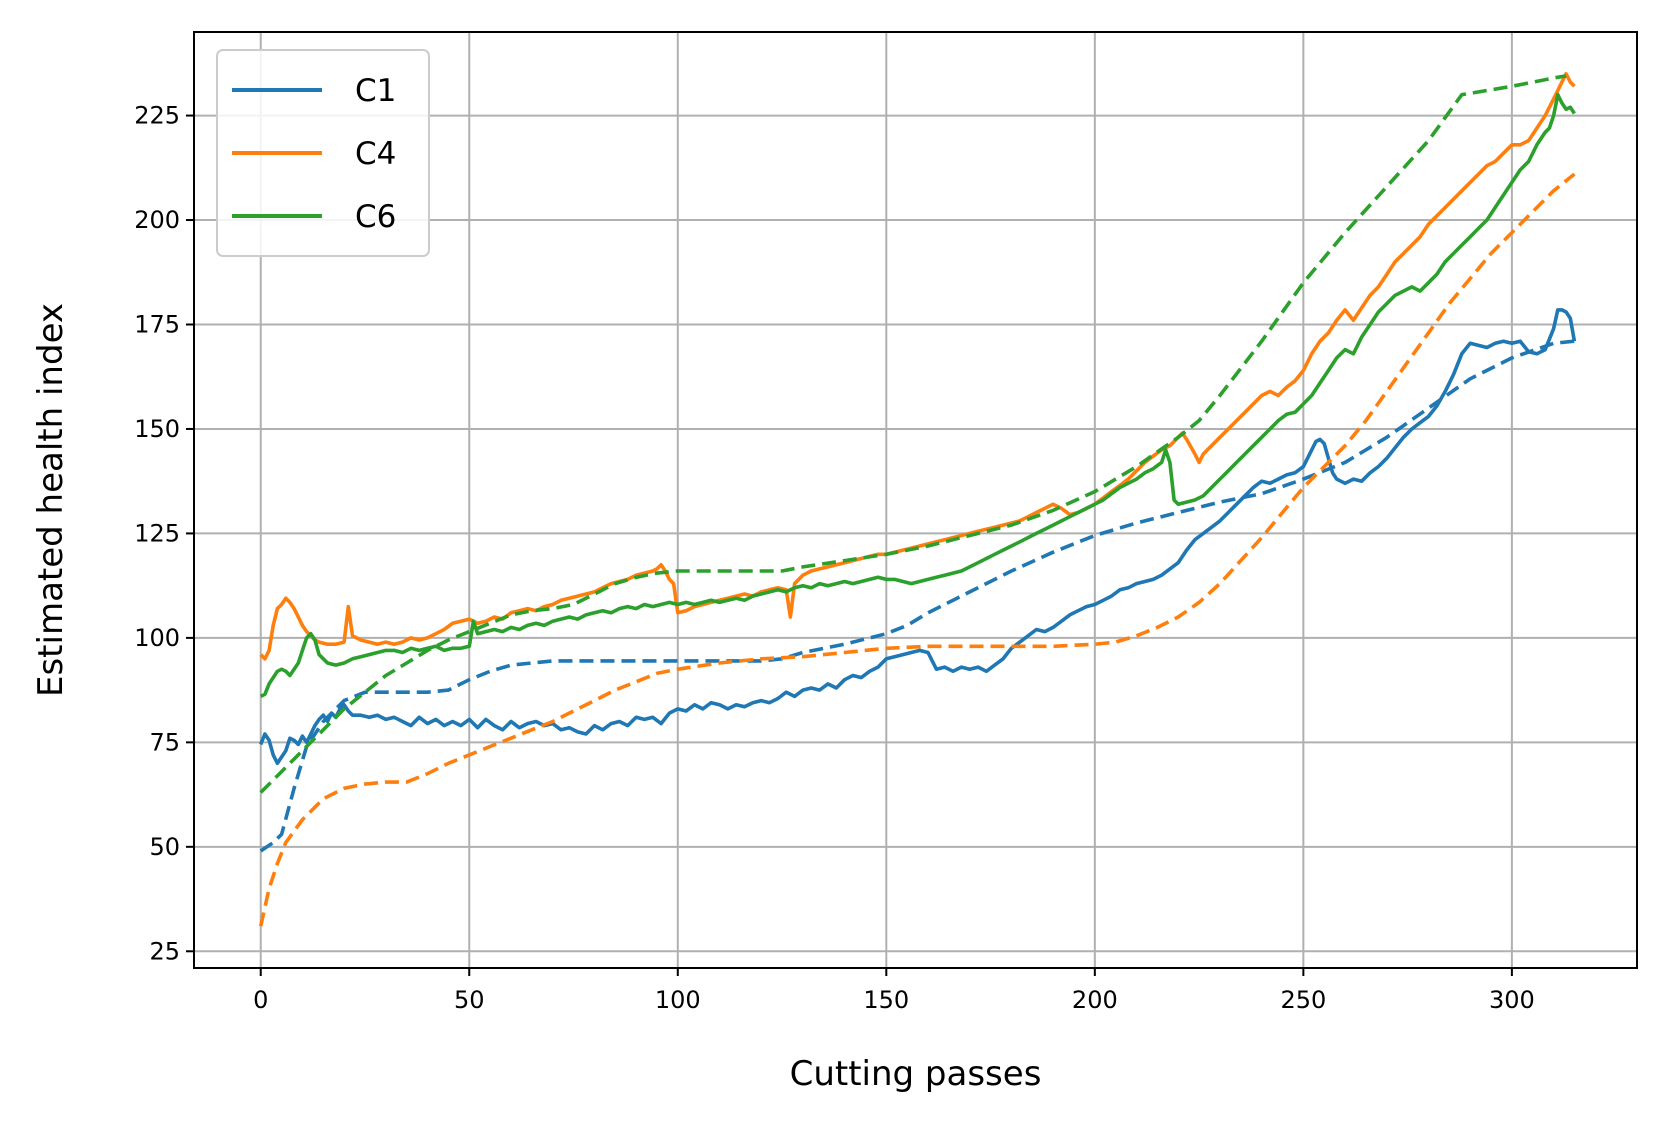 The image size is (1661, 1125). I want to click on legend-label-c4: C4, so click(375, 154).